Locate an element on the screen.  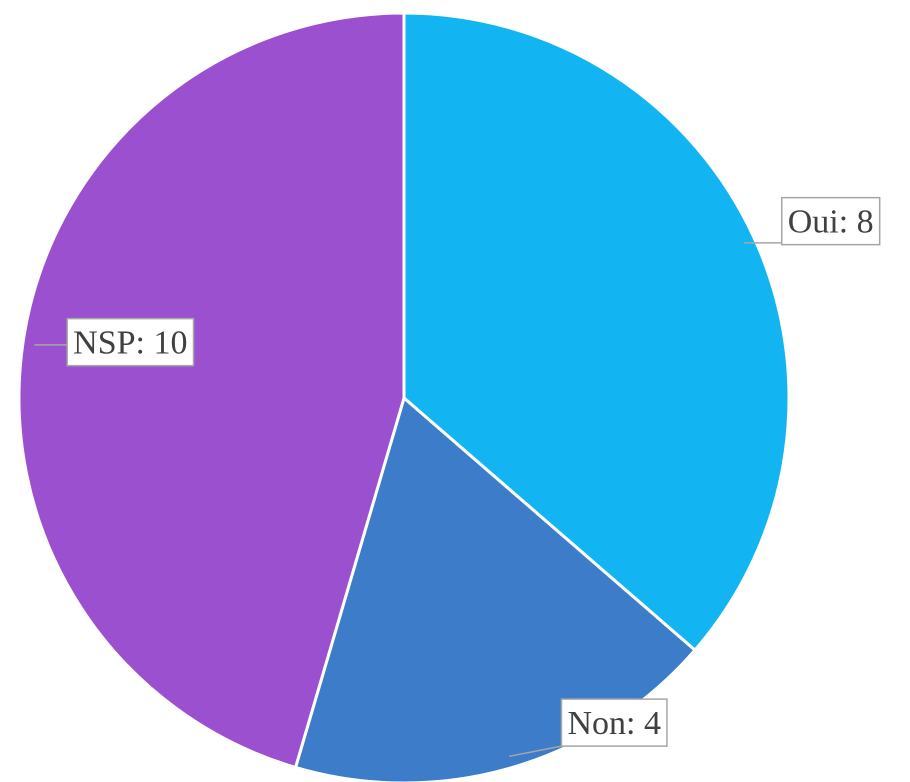
label-leader is located at coordinates (535, 751).